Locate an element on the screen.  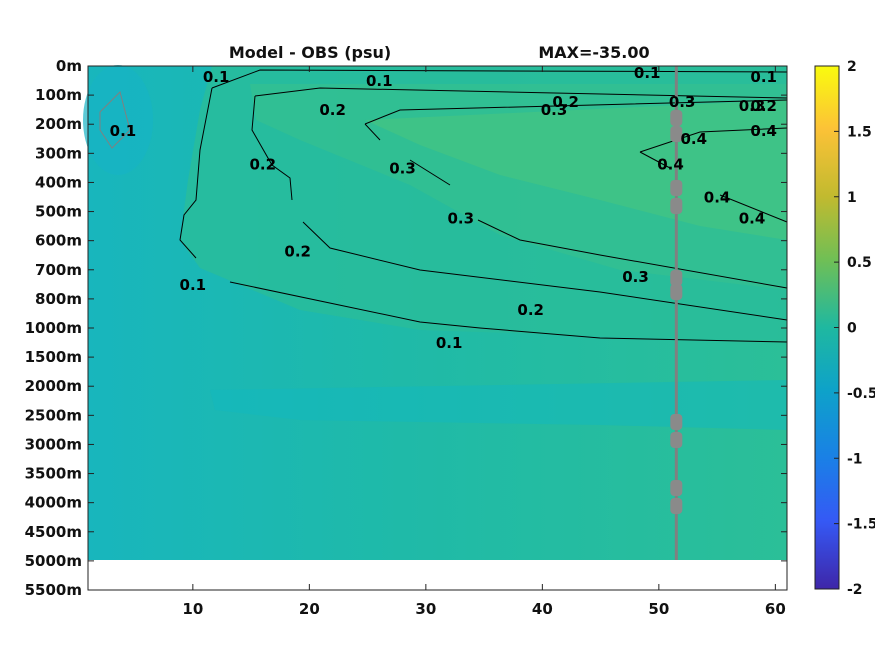
y-tick-label: 0m is located at coordinates (69, 66).